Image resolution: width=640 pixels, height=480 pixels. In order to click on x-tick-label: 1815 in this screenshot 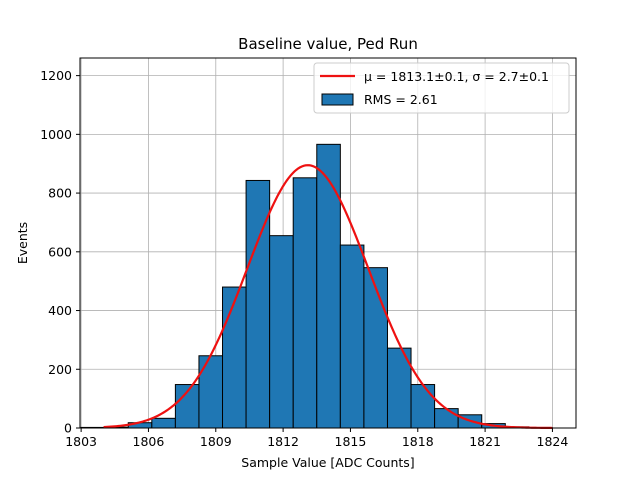, I will do `click(351, 441)`.